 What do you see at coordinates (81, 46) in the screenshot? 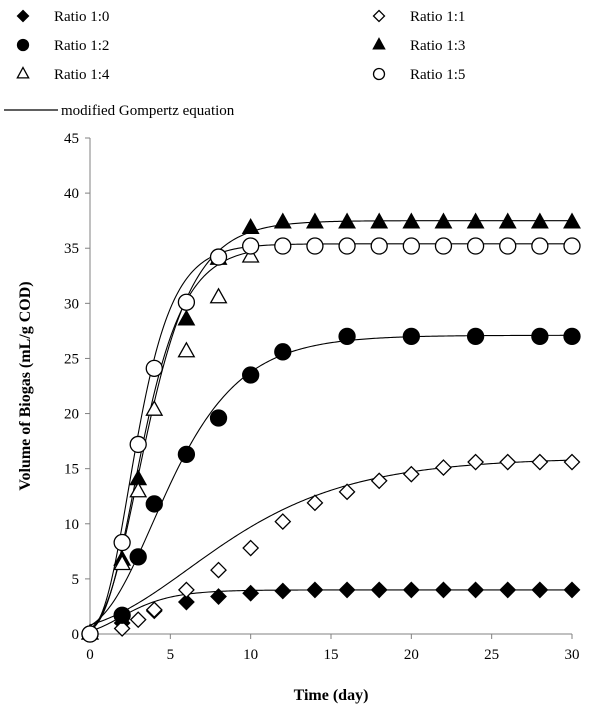
I see `legend-label: Ratio 1:2` at bounding box center [81, 46].